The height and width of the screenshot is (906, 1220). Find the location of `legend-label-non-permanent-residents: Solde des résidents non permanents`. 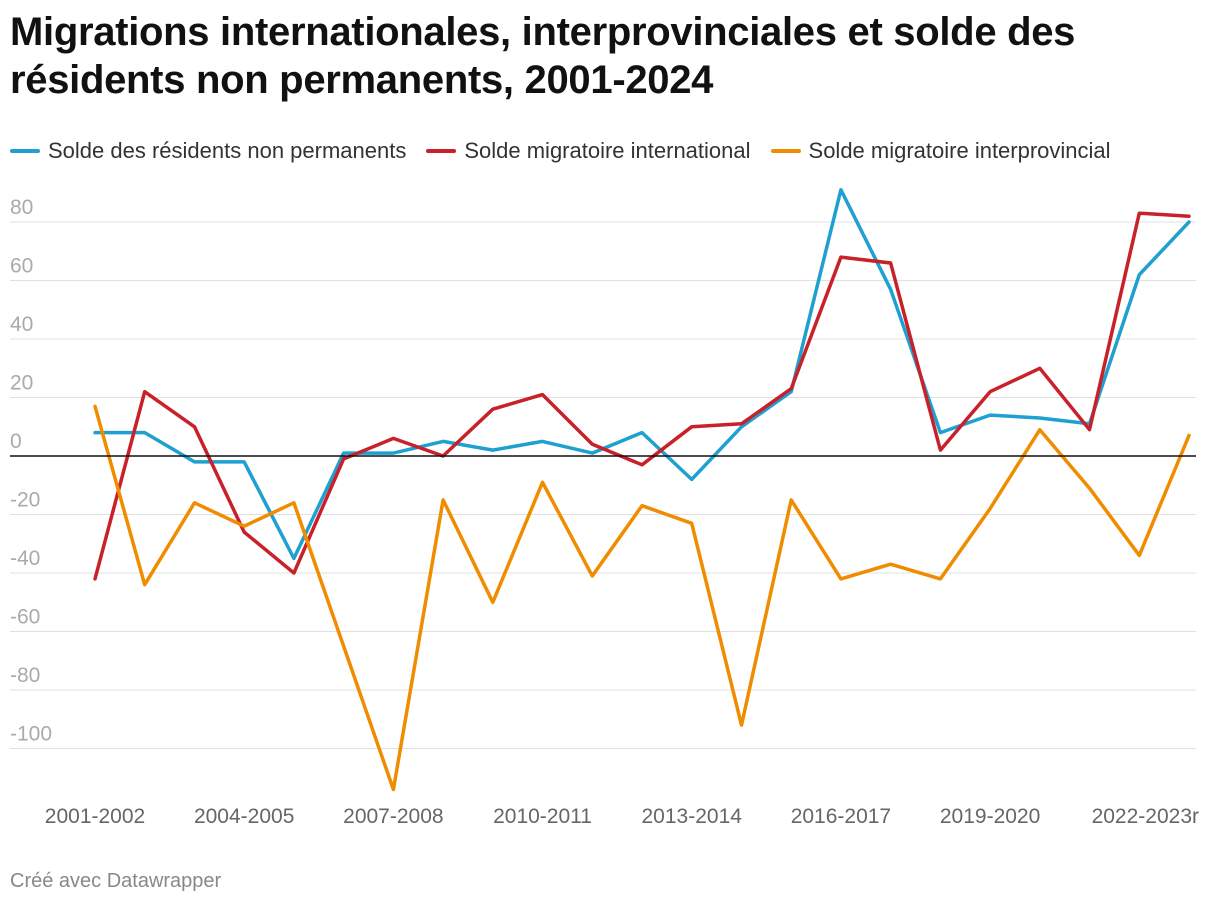

legend-label-non-permanent-residents: Solde des résidents non permanents is located at coordinates (227, 150).